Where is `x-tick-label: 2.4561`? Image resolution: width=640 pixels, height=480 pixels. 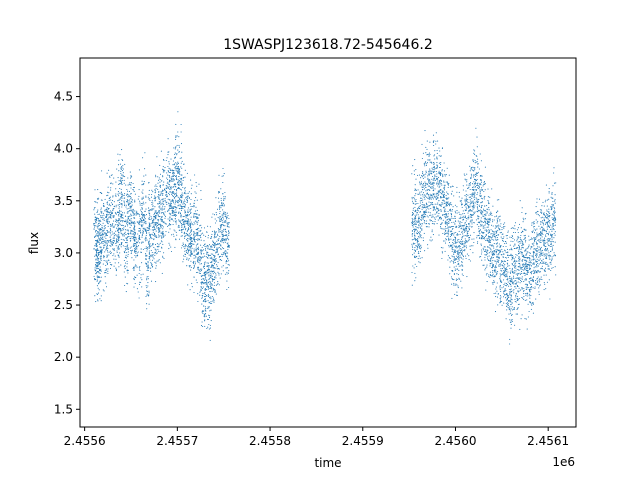 x-tick-label: 2.4561 is located at coordinates (548, 441).